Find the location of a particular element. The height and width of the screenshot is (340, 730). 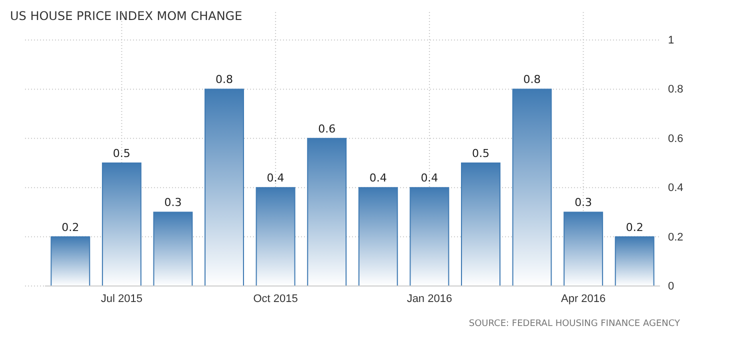

x-tick-label: Oct 2015 is located at coordinates (275, 298).